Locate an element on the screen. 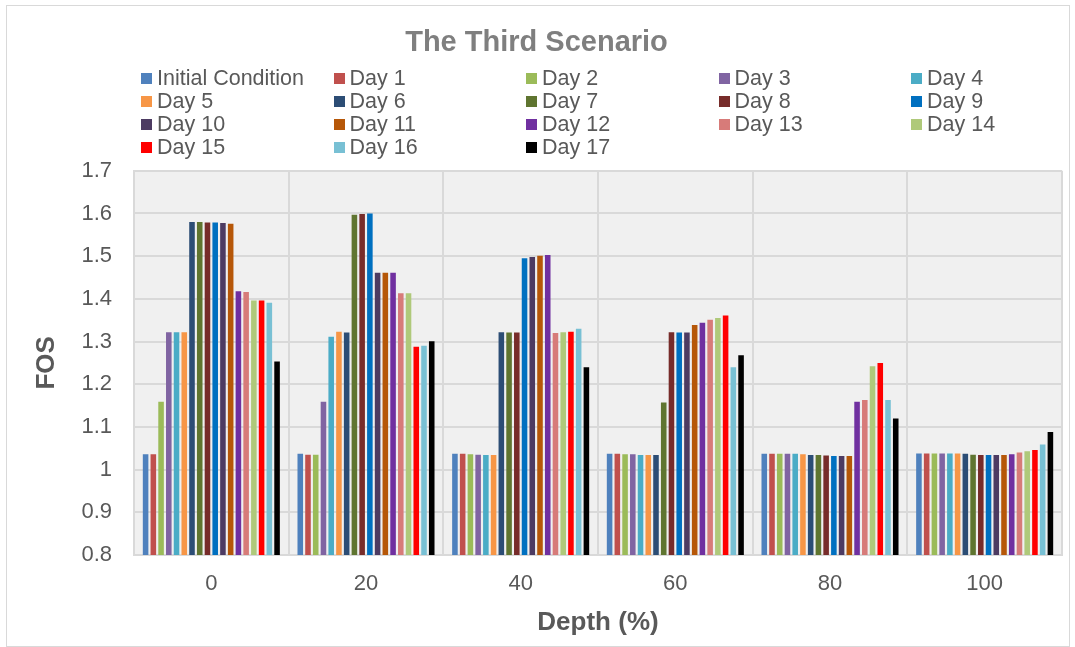  legend-label: Day 5 is located at coordinates (185, 101).